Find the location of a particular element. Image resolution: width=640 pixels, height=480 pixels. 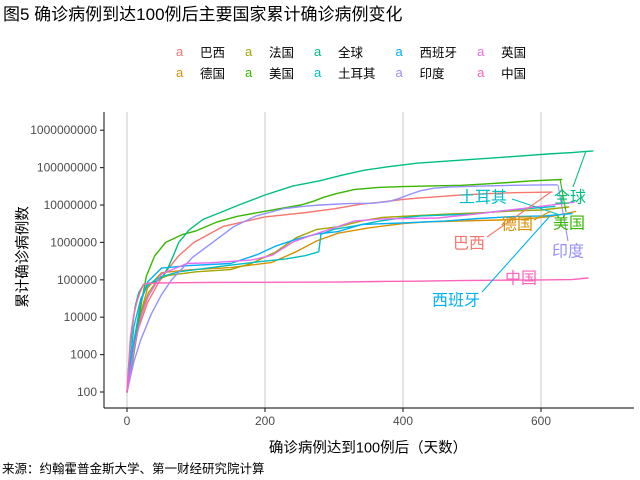

legend-label-china: 中国 is located at coordinates (514, 74).